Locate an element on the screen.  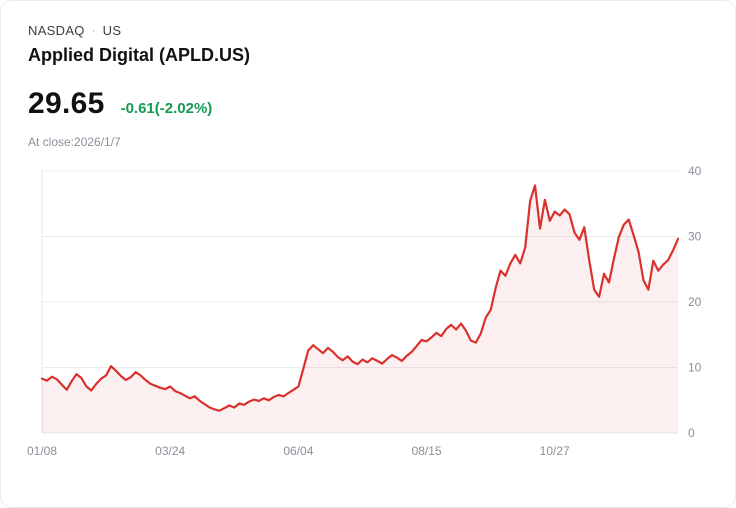
stock-title: Applied Digital (APLD.US) is located at coordinates (139, 55).